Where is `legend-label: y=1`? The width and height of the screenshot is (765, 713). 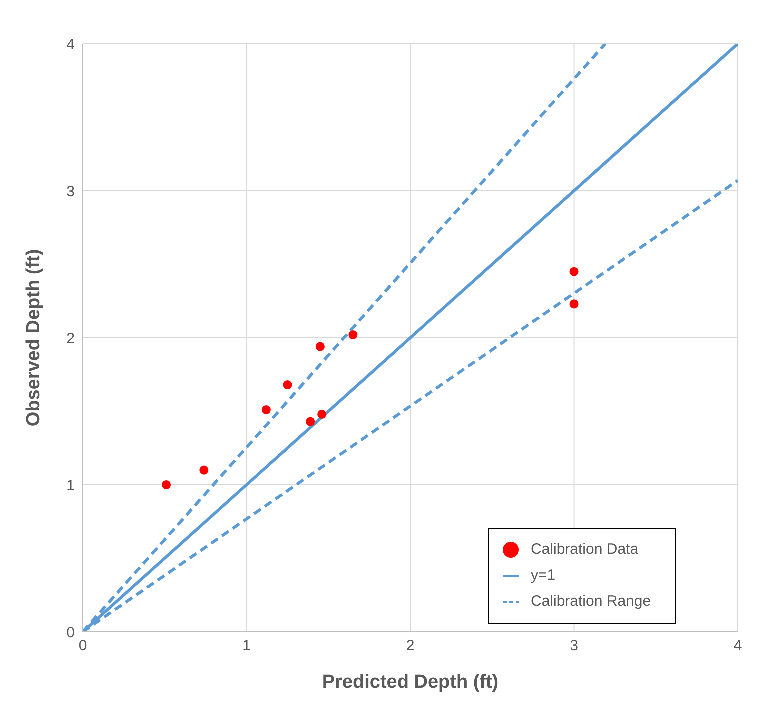 legend-label: y=1 is located at coordinates (543, 575).